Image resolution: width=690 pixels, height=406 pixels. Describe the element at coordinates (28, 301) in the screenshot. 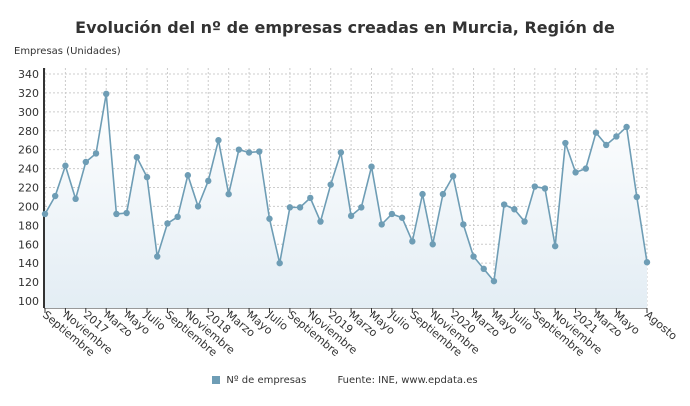

I see `y-tick-label: 100` at that location.